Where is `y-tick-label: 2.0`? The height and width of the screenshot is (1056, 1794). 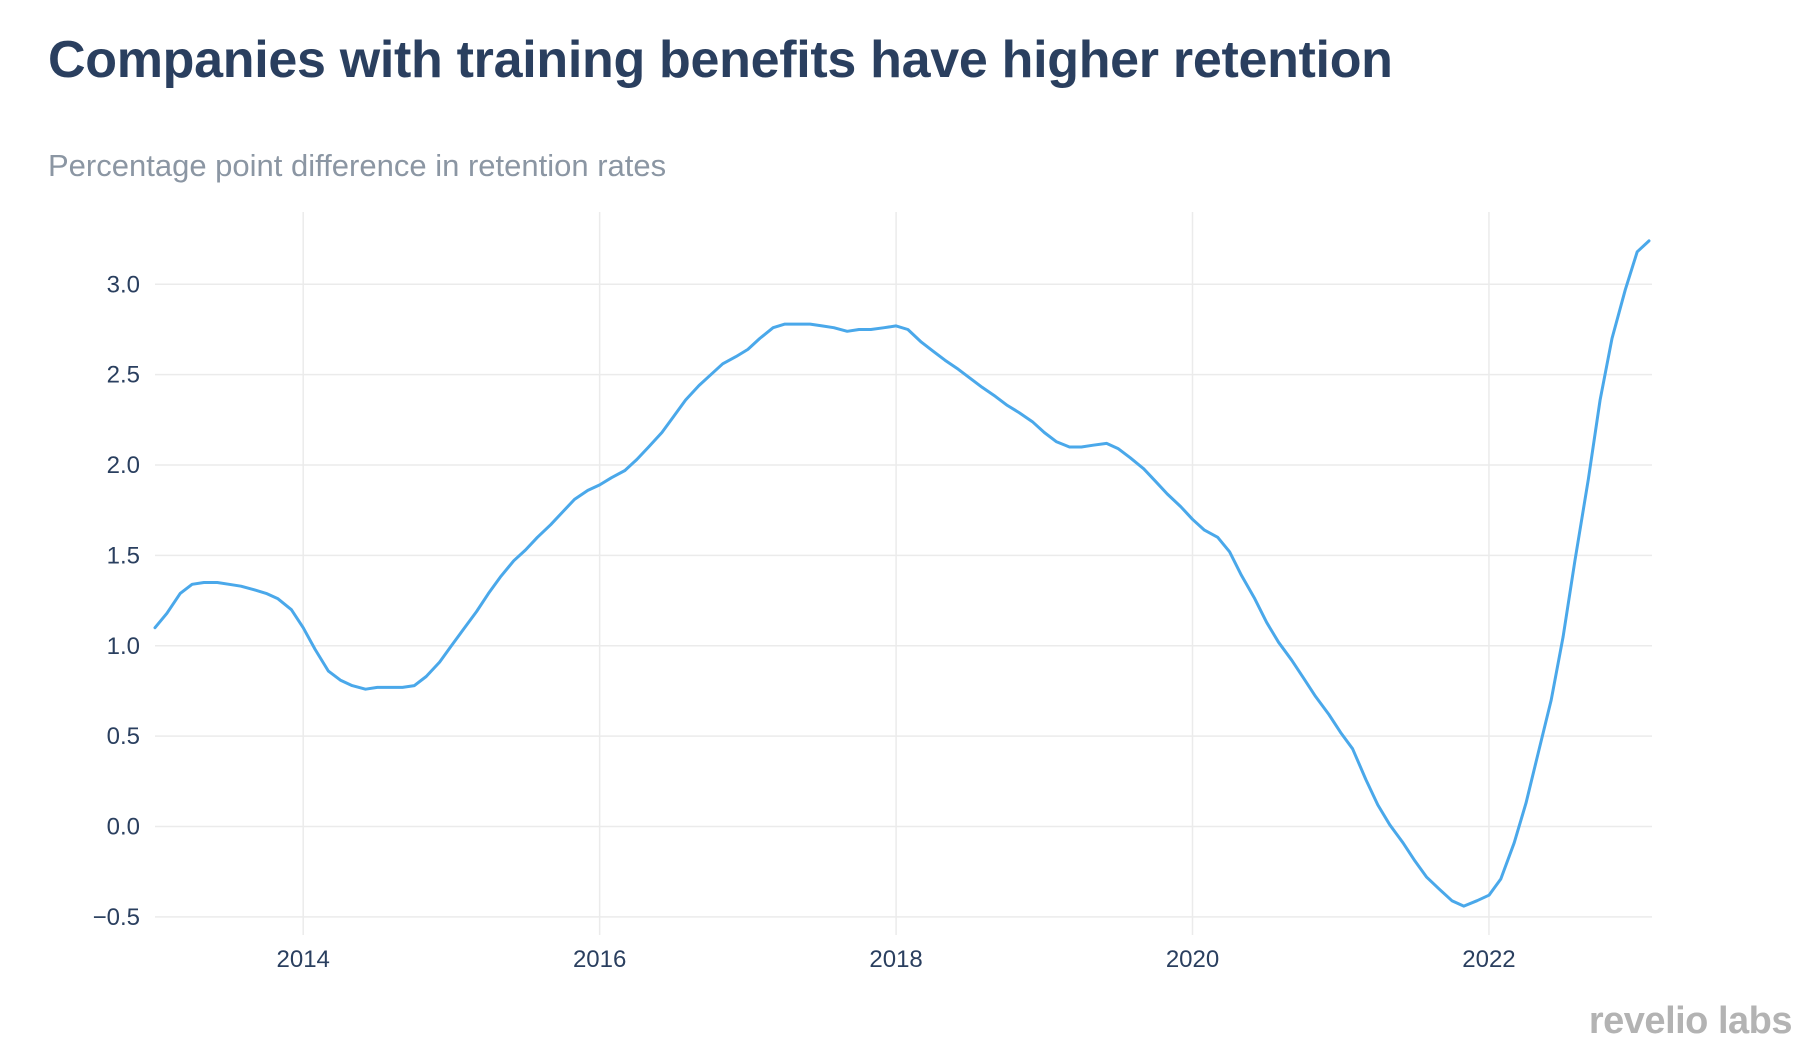 y-tick-label: 2.0 is located at coordinates (123, 465).